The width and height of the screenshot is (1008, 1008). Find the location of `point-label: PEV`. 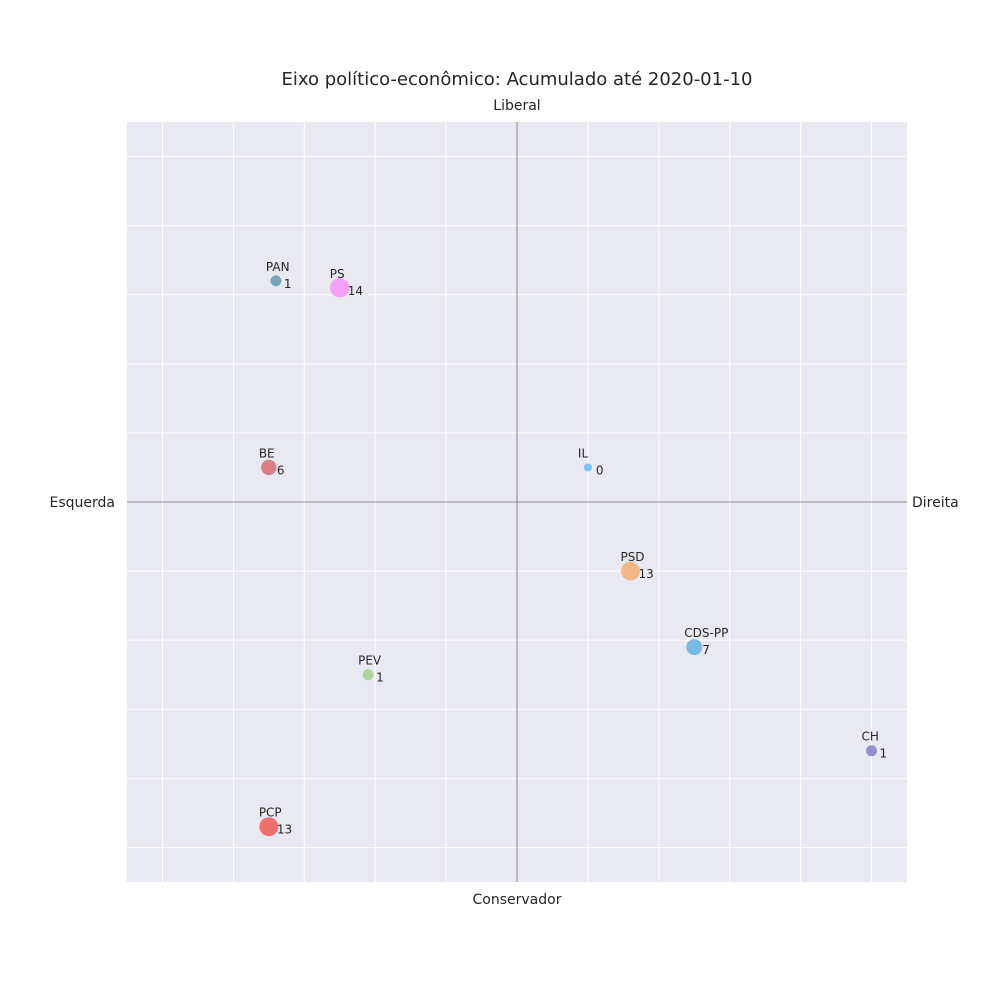

point-label: PEV is located at coordinates (370, 661).